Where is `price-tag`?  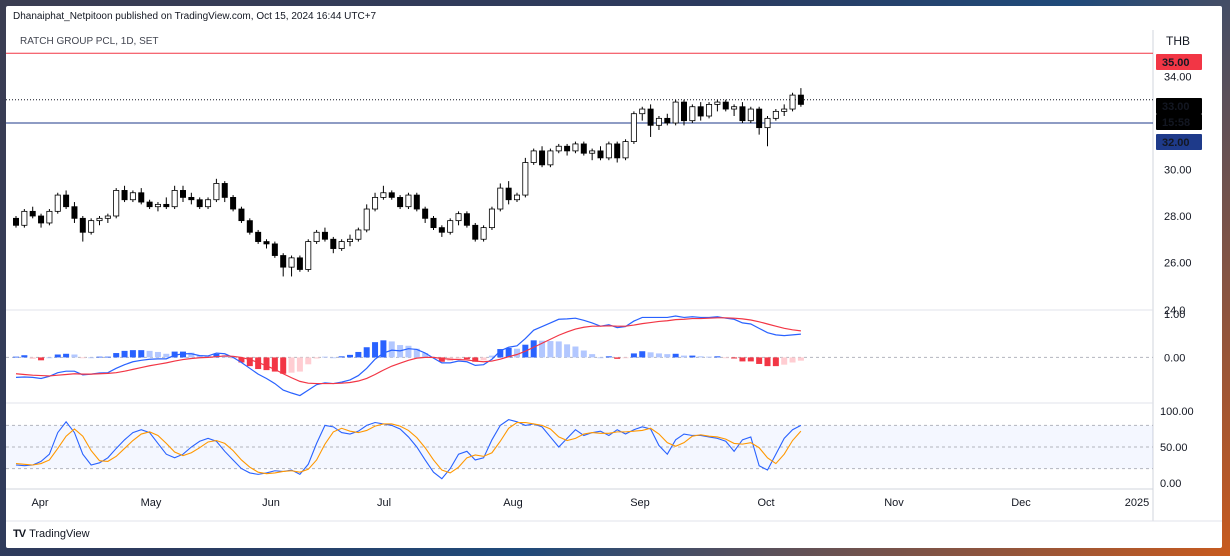 price-tag is located at coordinates (1179, 106).